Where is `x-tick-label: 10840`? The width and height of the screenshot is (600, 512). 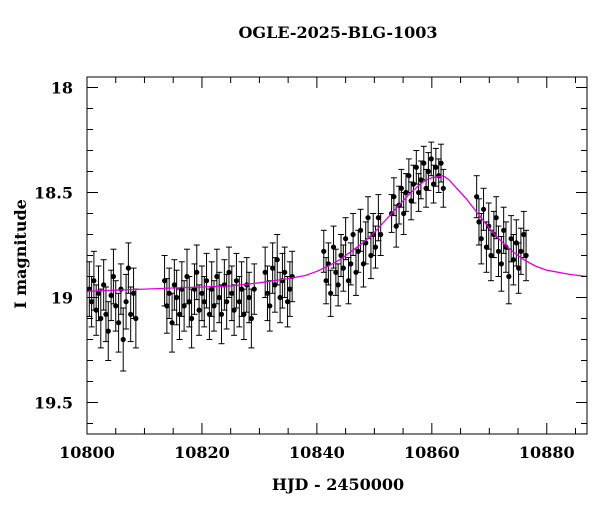
x-tick-label: 10840 is located at coordinates (317, 452).